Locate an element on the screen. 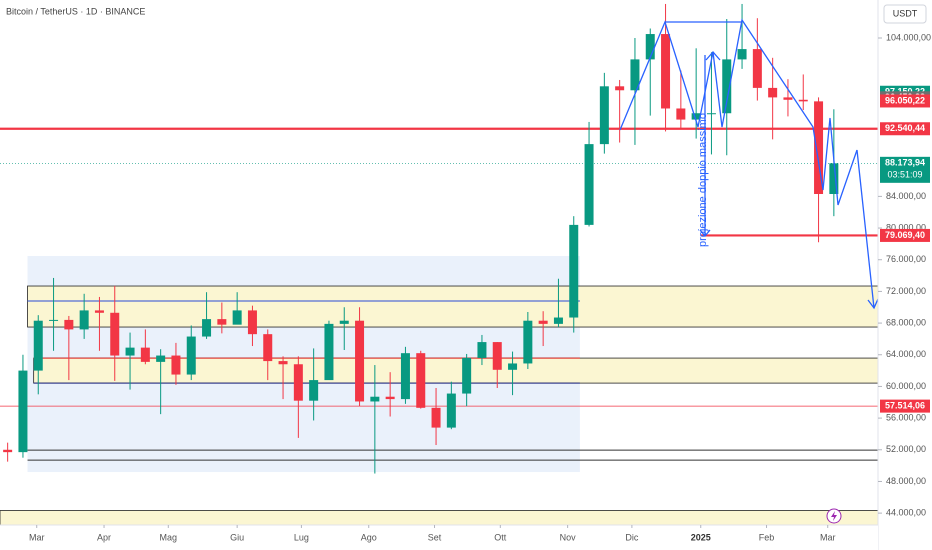 The height and width of the screenshot is (550, 932). price-label: 88.173,94 is located at coordinates (905, 163).